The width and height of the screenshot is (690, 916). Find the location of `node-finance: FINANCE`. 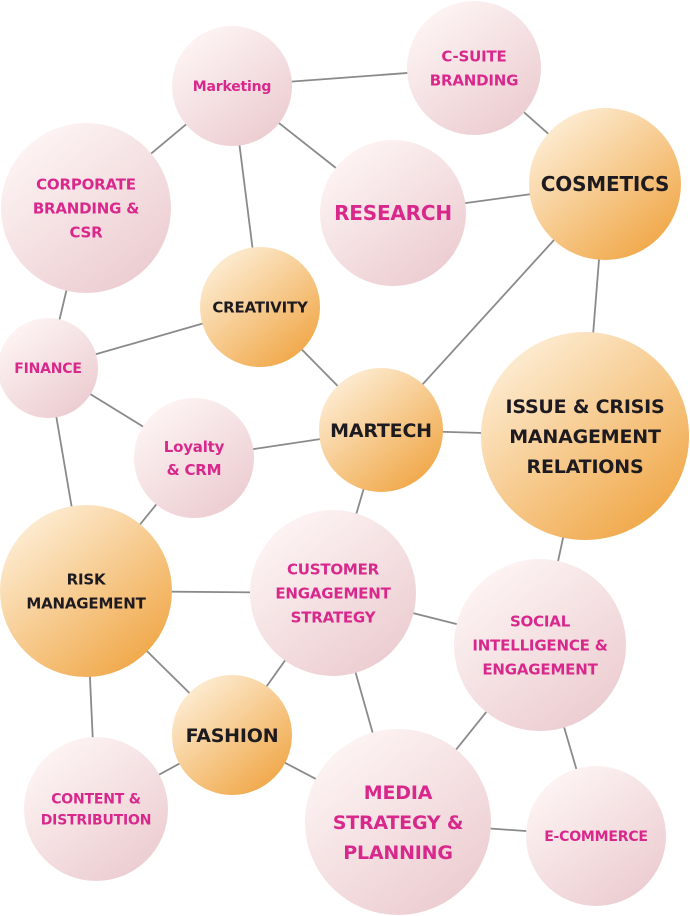

node-finance: FINANCE is located at coordinates (49, 368).